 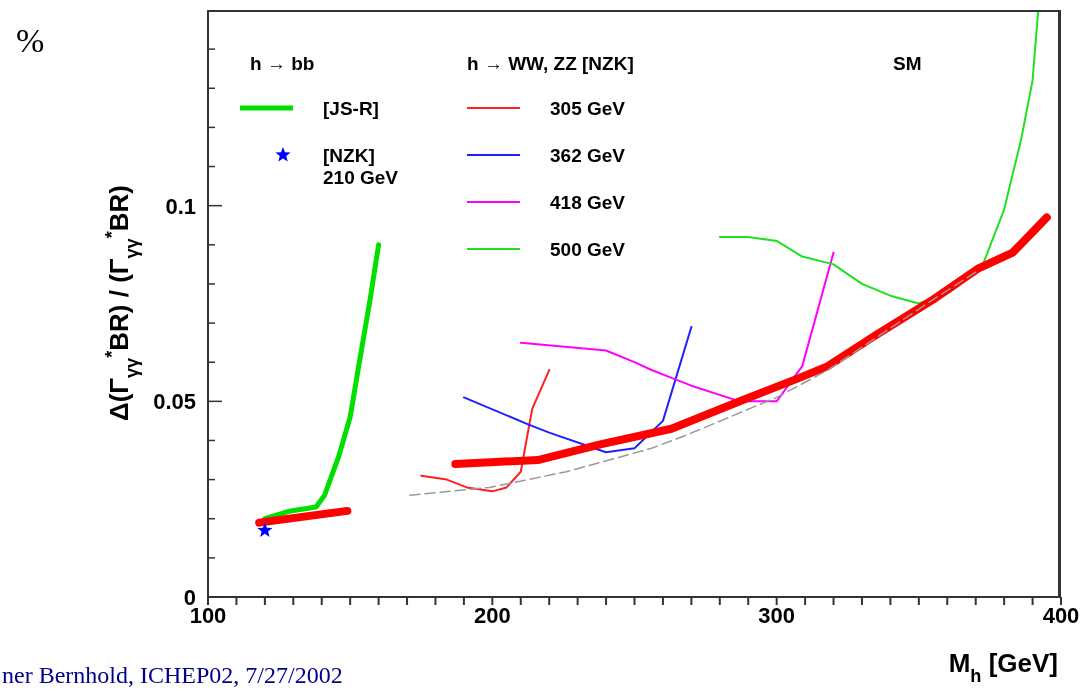 What do you see at coordinates (172, 675) in the screenshot?
I see `text: ner Bernhold, ICHEP02, 7/27/2002` at bounding box center [172, 675].